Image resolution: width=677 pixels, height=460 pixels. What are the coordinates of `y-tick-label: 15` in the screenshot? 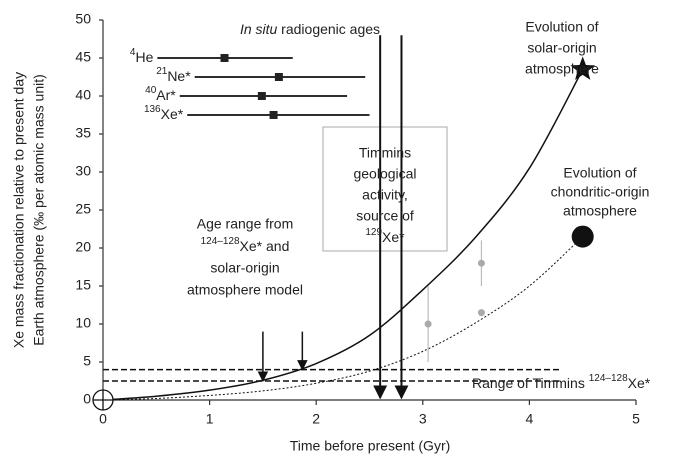 It's located at (83, 285).